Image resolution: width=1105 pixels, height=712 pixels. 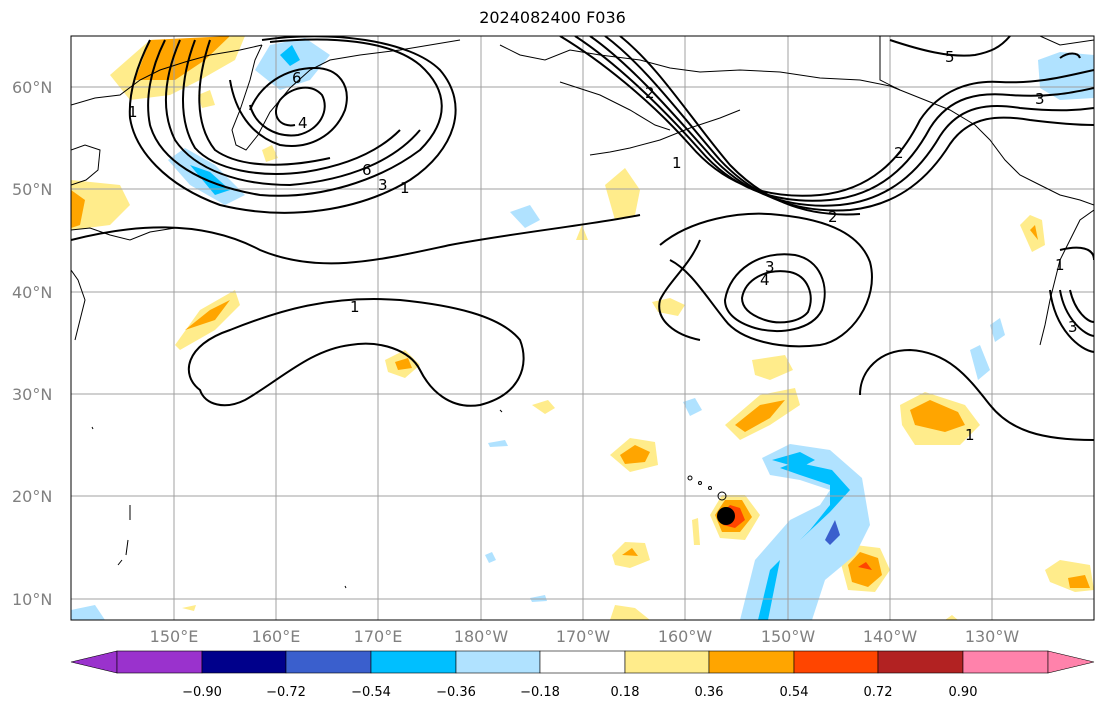 I want to click on colorbar-tick-label: 0.90, so click(x=963, y=692).